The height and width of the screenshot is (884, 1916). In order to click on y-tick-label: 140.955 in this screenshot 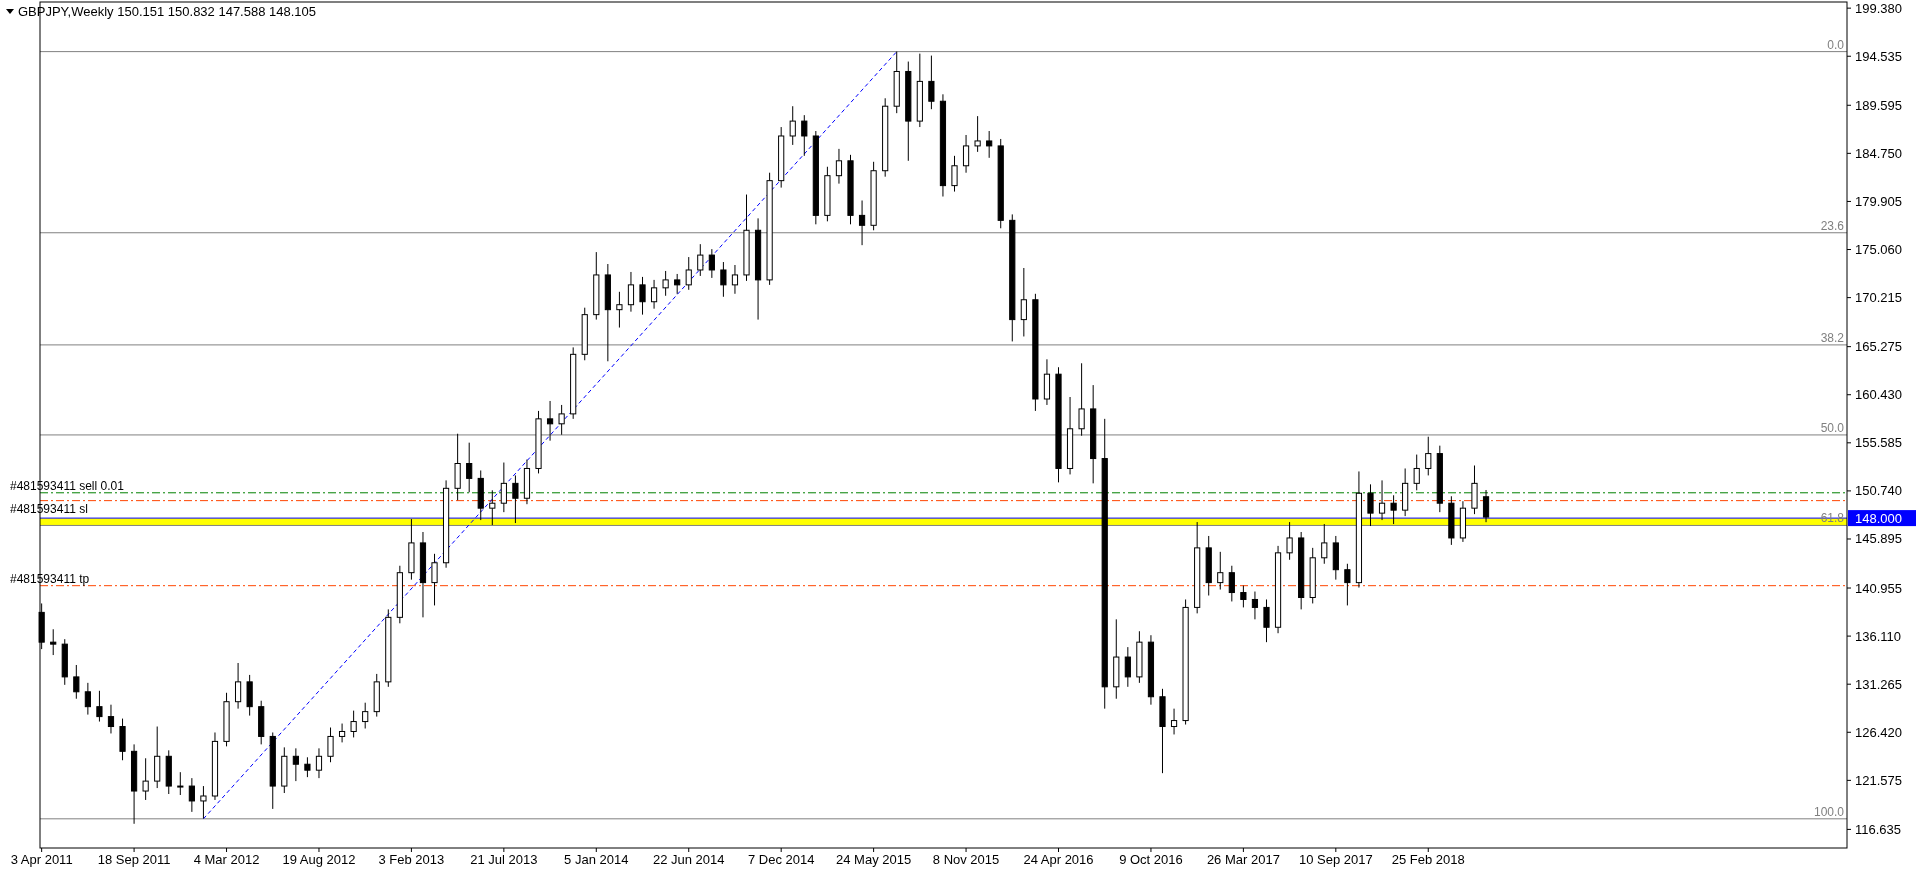, I will do `click(1878, 588)`.